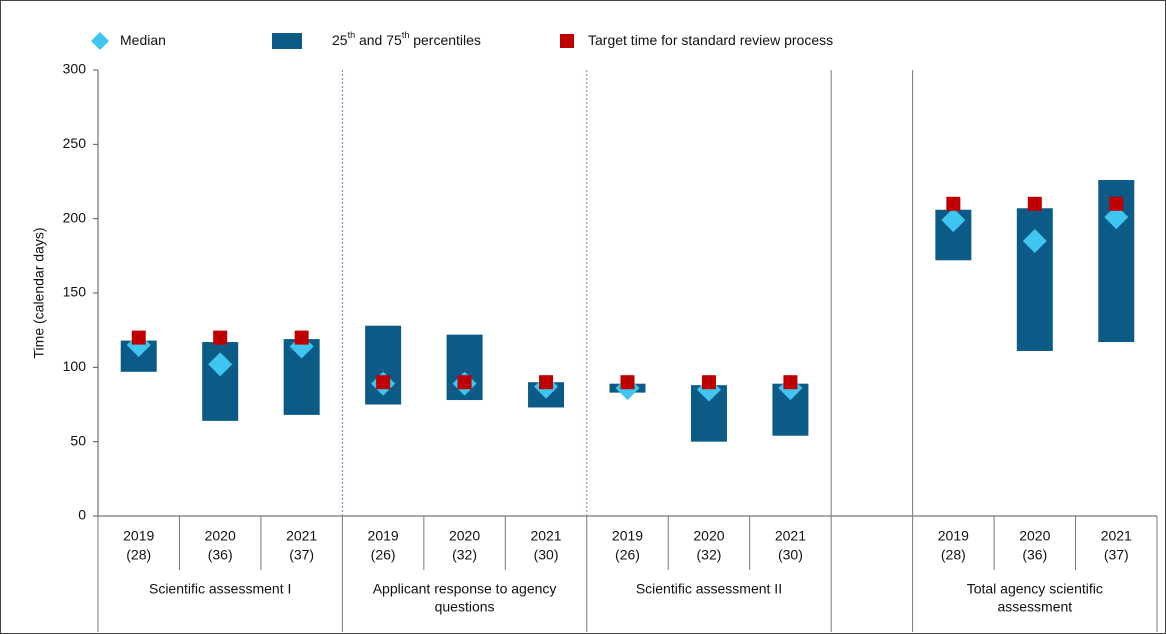 The width and height of the screenshot is (1166, 634). I want to click on y-tick-label: 300, so click(75, 69).